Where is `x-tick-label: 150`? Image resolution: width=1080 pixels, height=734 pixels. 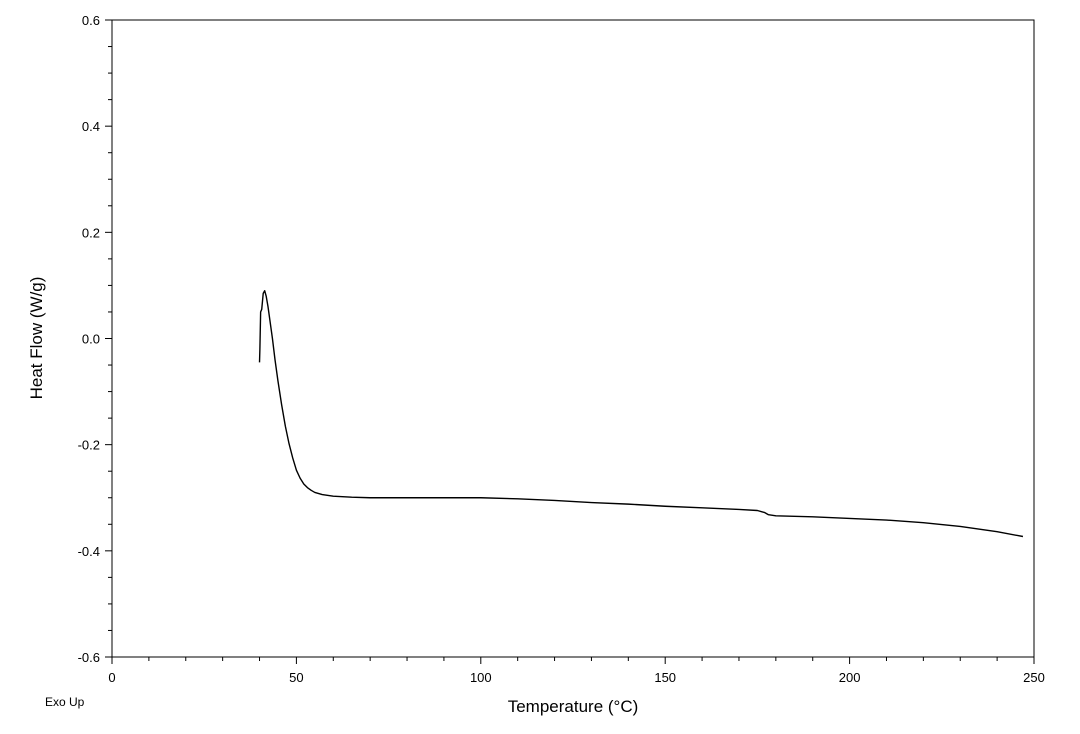
x-tick-label: 150 is located at coordinates (665, 677).